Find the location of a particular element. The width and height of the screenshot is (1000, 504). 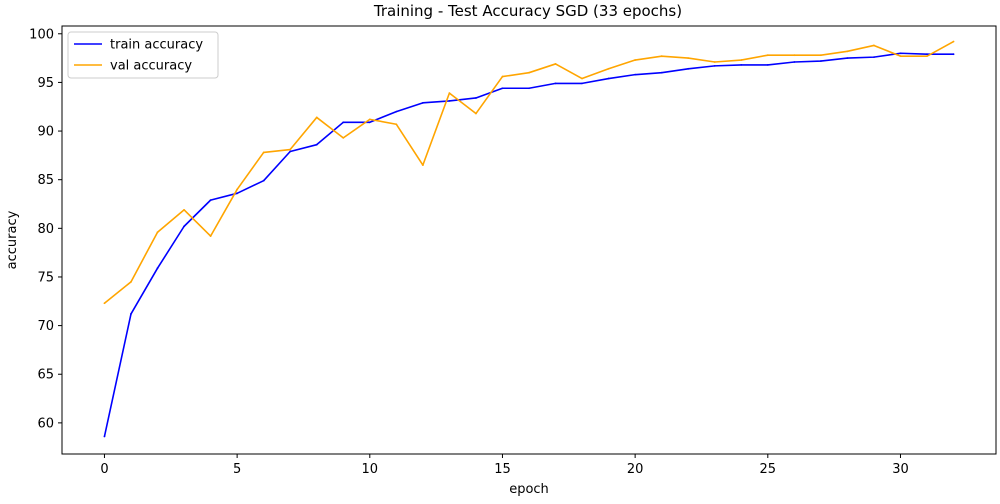

x-tick-label-0: 0 is located at coordinates (104, 469).